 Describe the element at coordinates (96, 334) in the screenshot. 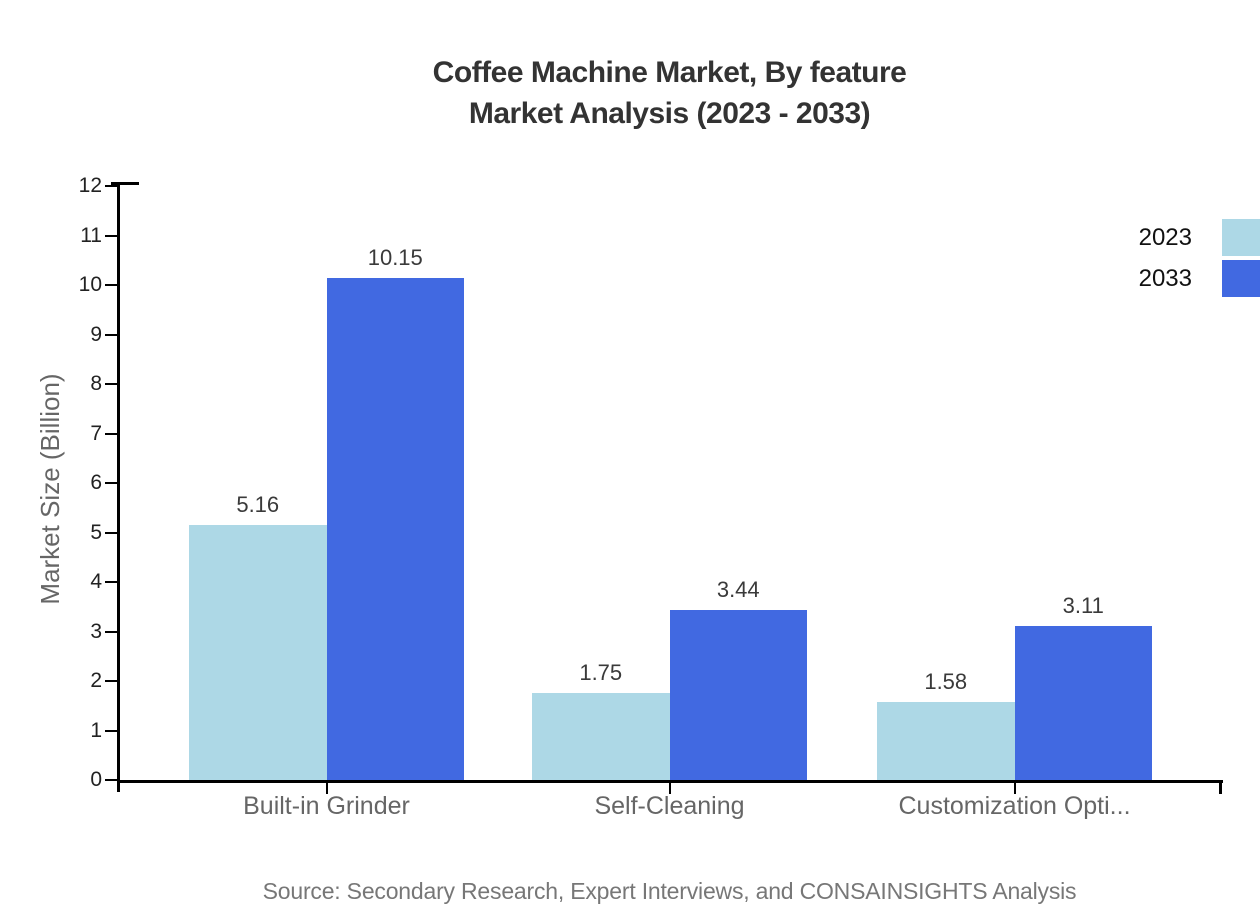

I see `y-tick-label: 9` at that location.